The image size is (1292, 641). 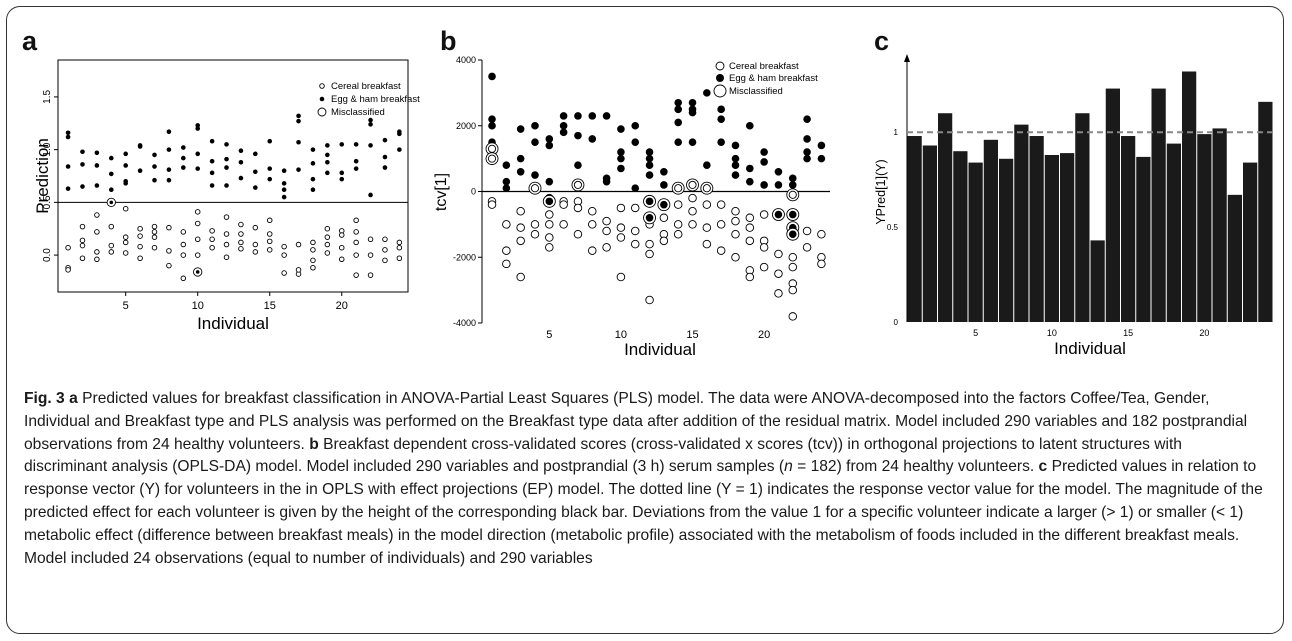 I want to click on legend-ring-marker, so click(x=322, y=112).